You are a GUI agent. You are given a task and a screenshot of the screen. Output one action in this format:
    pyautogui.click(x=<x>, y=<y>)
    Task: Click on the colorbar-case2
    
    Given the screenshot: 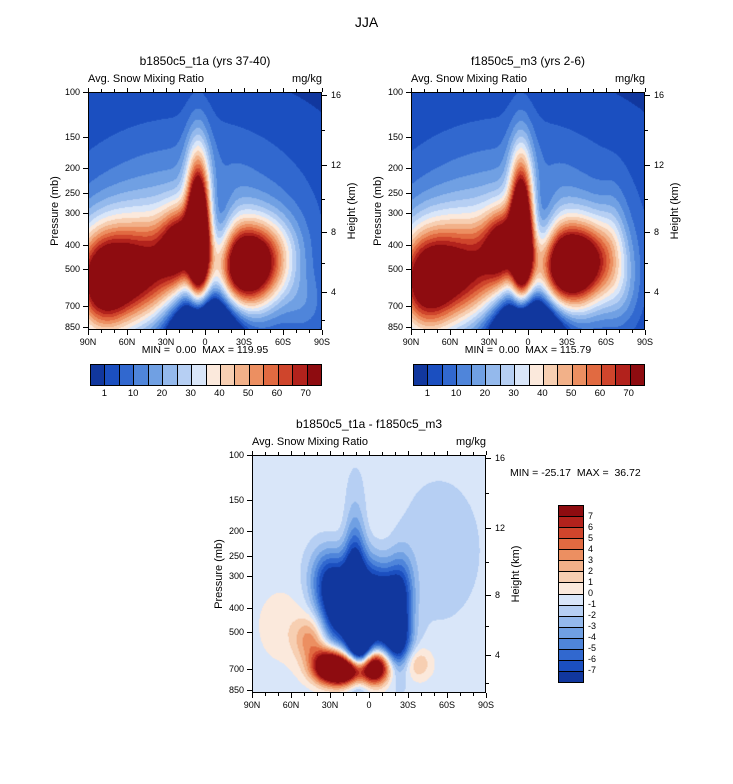 What is the action you would take?
    pyautogui.click(x=529, y=375)
    